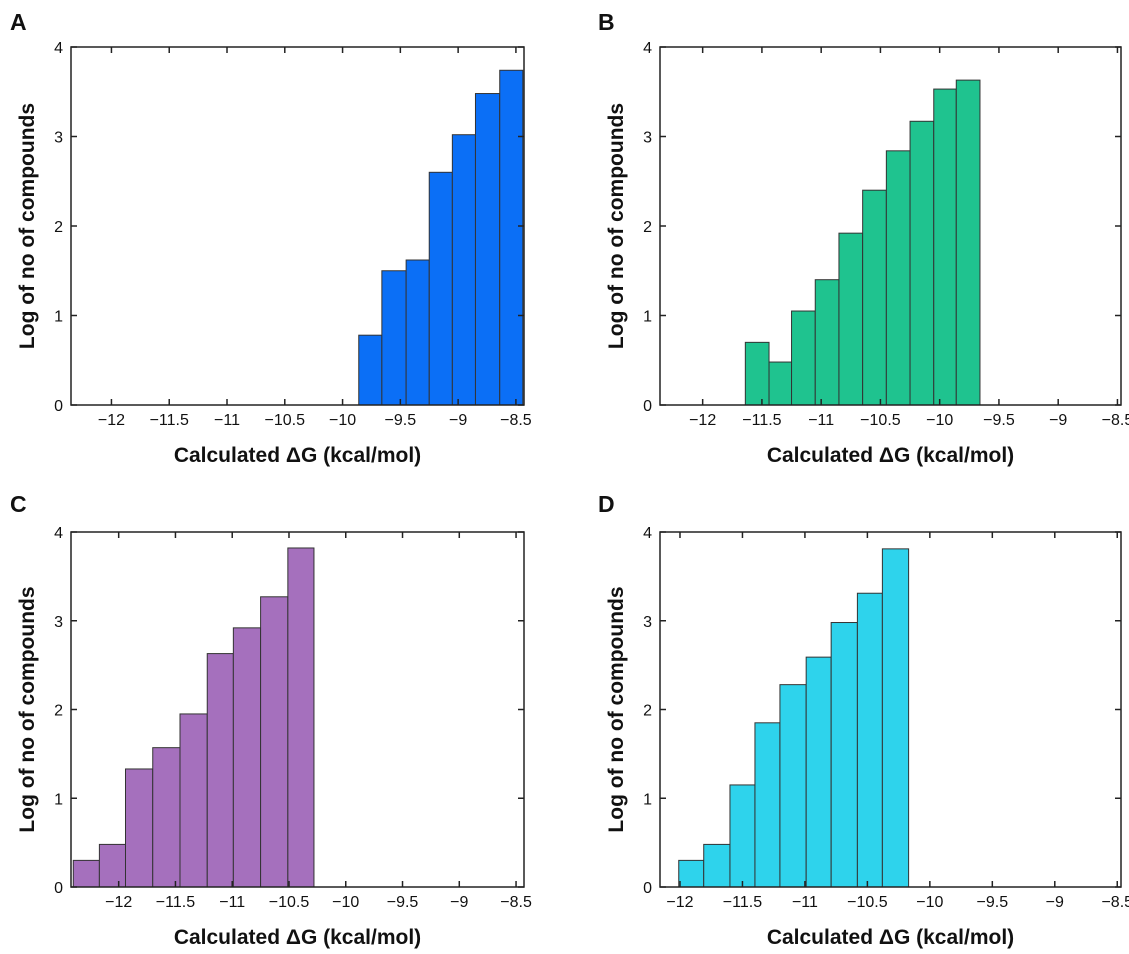  I want to click on panel-label: D, so click(606, 504).